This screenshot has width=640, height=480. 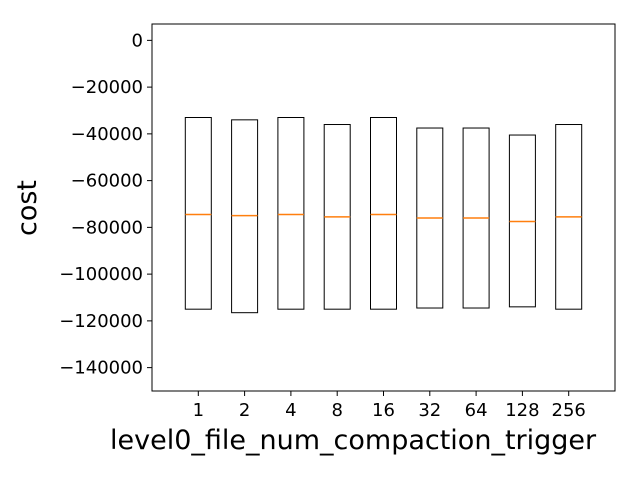 I want to click on x-tick-label: 256, so click(x=569, y=410).